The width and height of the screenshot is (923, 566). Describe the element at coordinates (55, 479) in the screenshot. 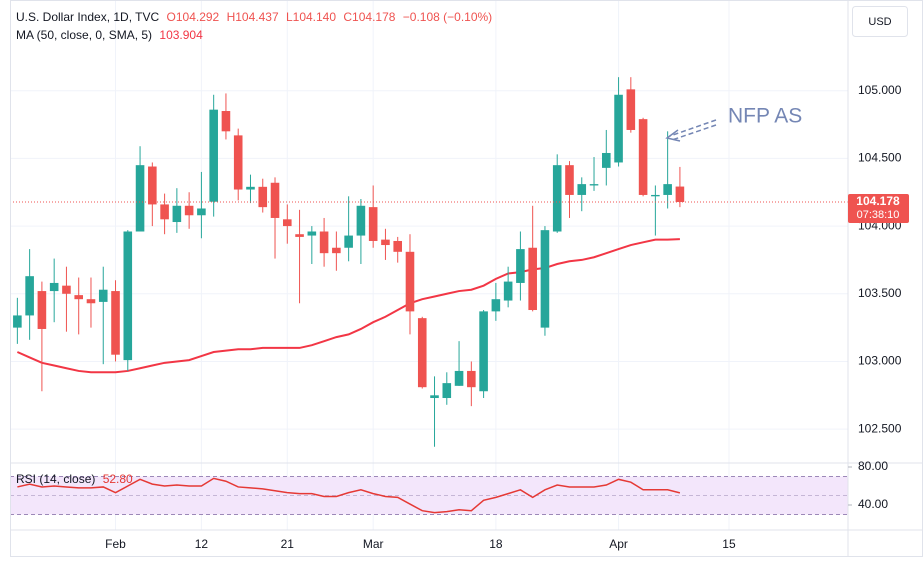

I see `rsi-name: RSI (14, close)` at that location.